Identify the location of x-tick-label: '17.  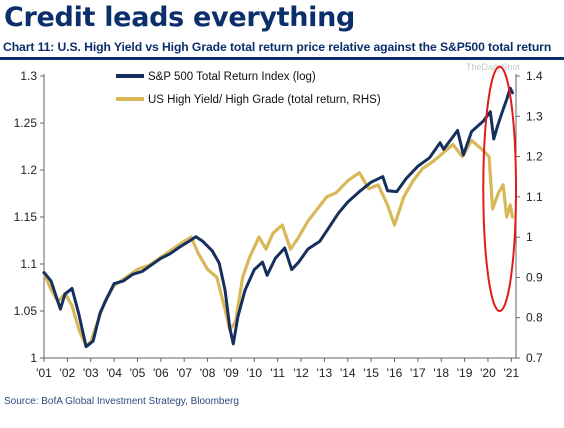
(418, 373).